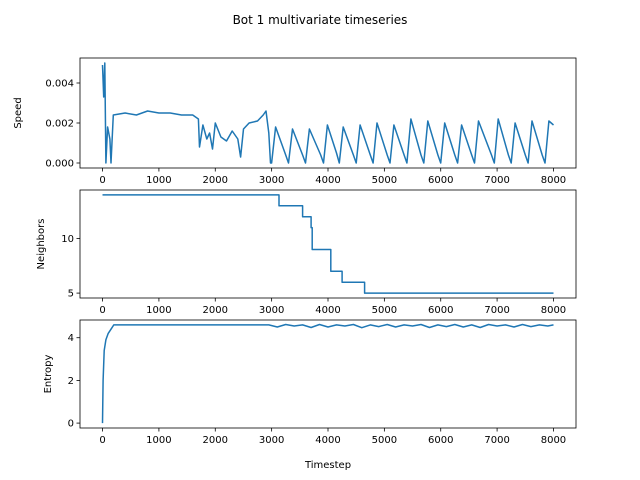  I want to click on y-tick-label: 5, so click(71, 294).